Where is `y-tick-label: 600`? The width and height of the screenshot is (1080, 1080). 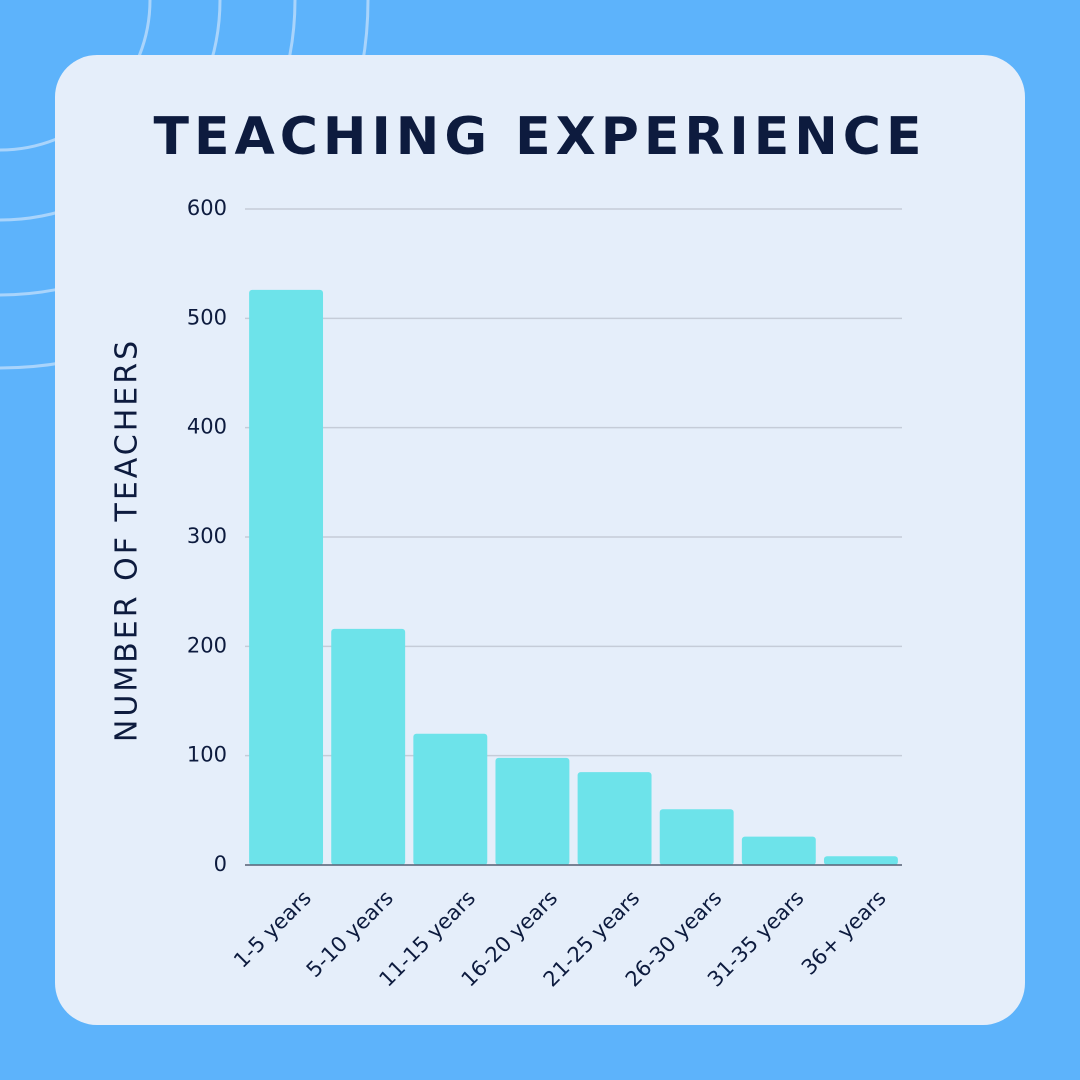
y-tick-label: 600 is located at coordinates (207, 208).